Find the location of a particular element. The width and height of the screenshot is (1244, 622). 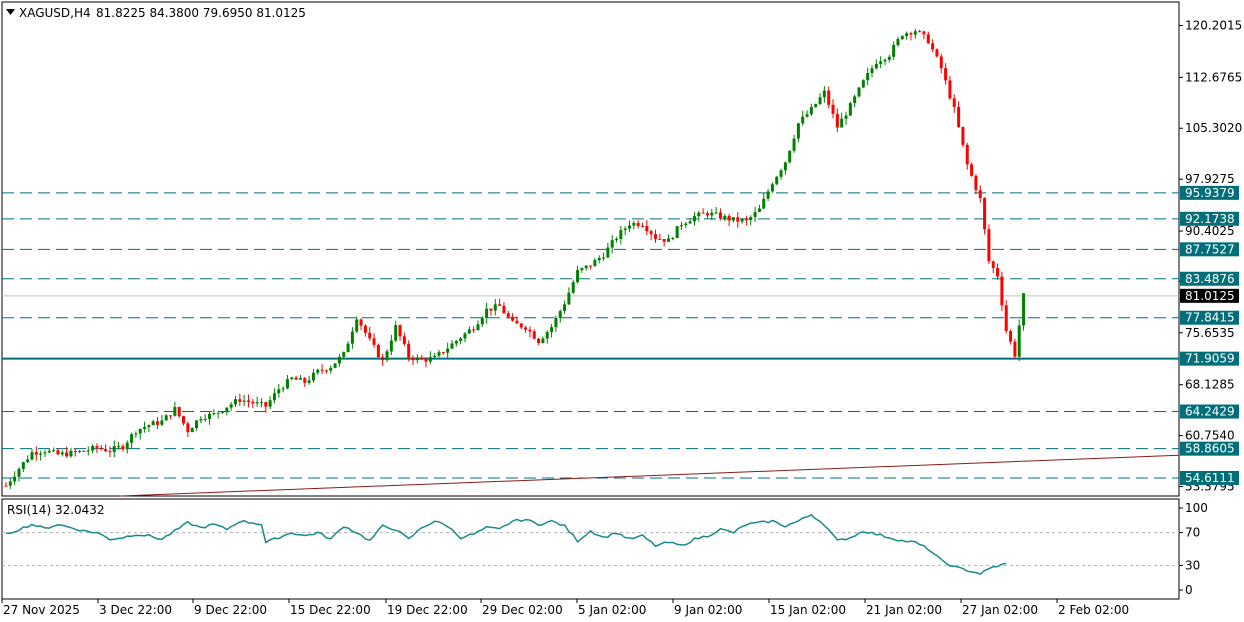

time-axis-label: 3 Dec 22:00 is located at coordinates (135, 610).